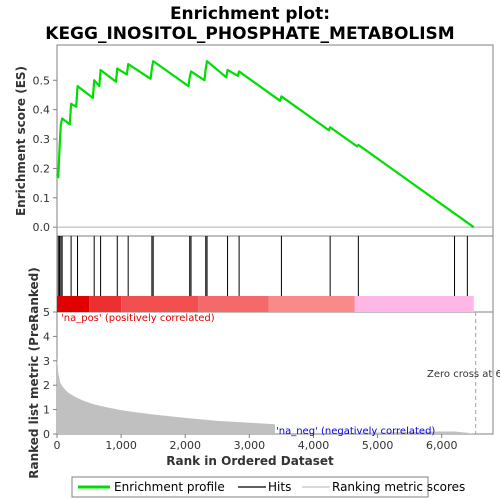 This screenshot has height=500, width=500. I want to click on x-axis: 0 1,000 2,000 3,000 4,000 5,000 6,000, so click(256, 443).